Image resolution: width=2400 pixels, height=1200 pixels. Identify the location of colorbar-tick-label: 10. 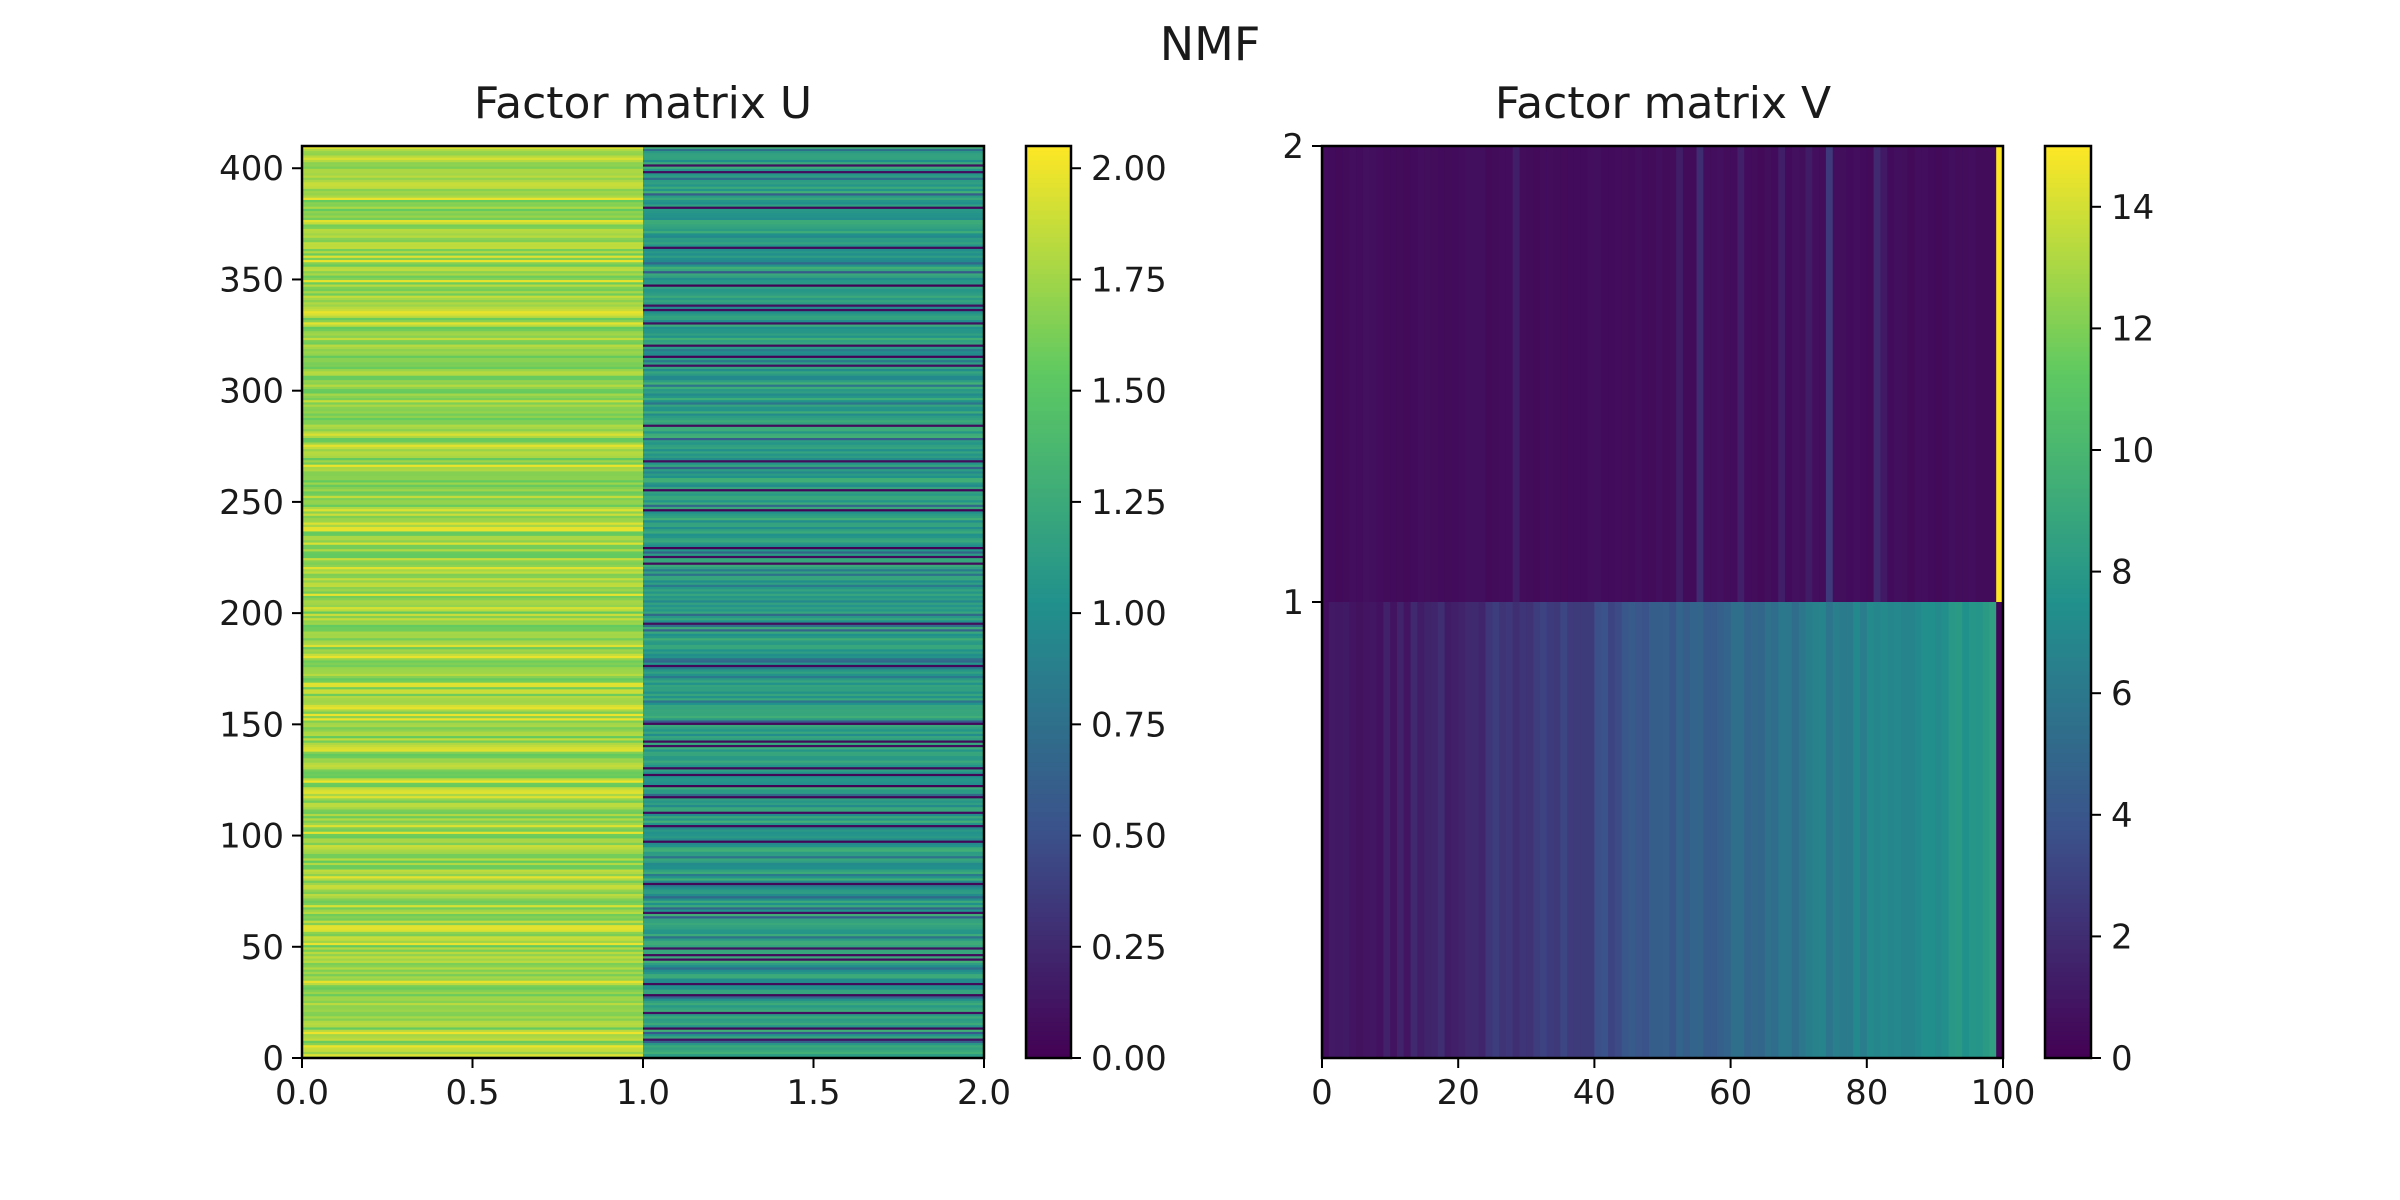
(2132, 451).